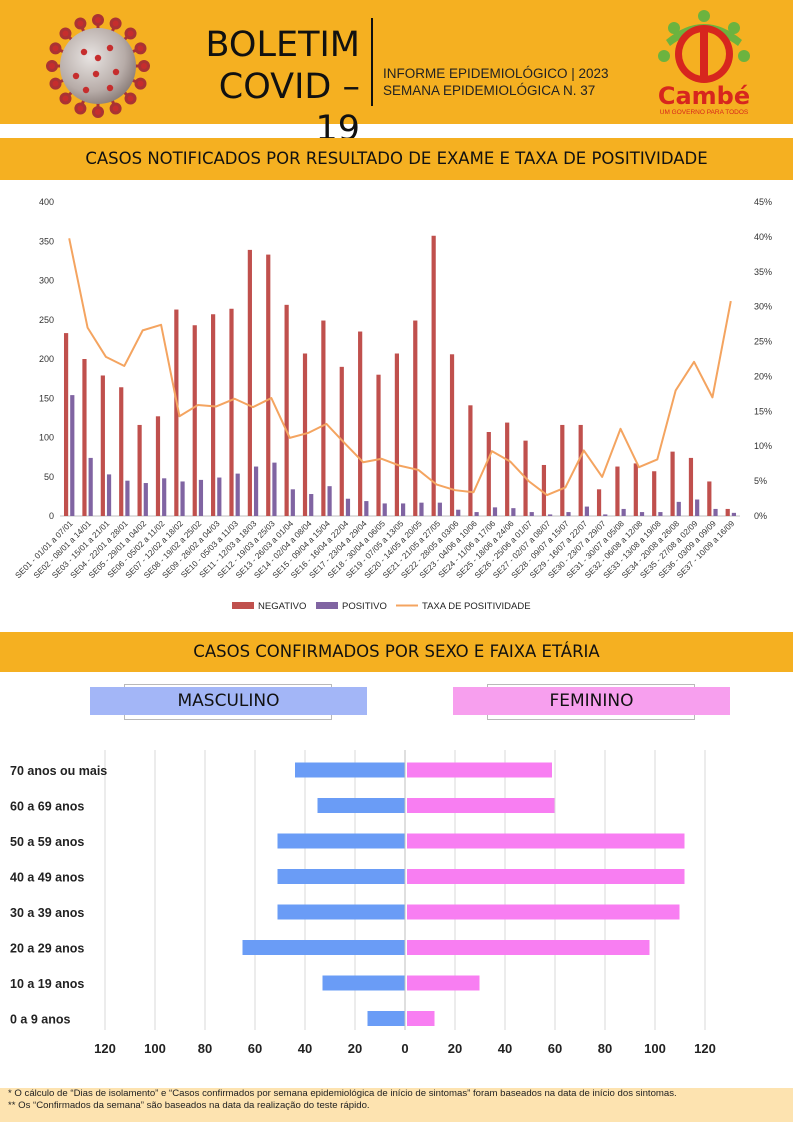 This screenshot has width=793, height=1122. What do you see at coordinates (47, 807) in the screenshot?
I see `age-group-label: 60 a 69 anos` at bounding box center [47, 807].